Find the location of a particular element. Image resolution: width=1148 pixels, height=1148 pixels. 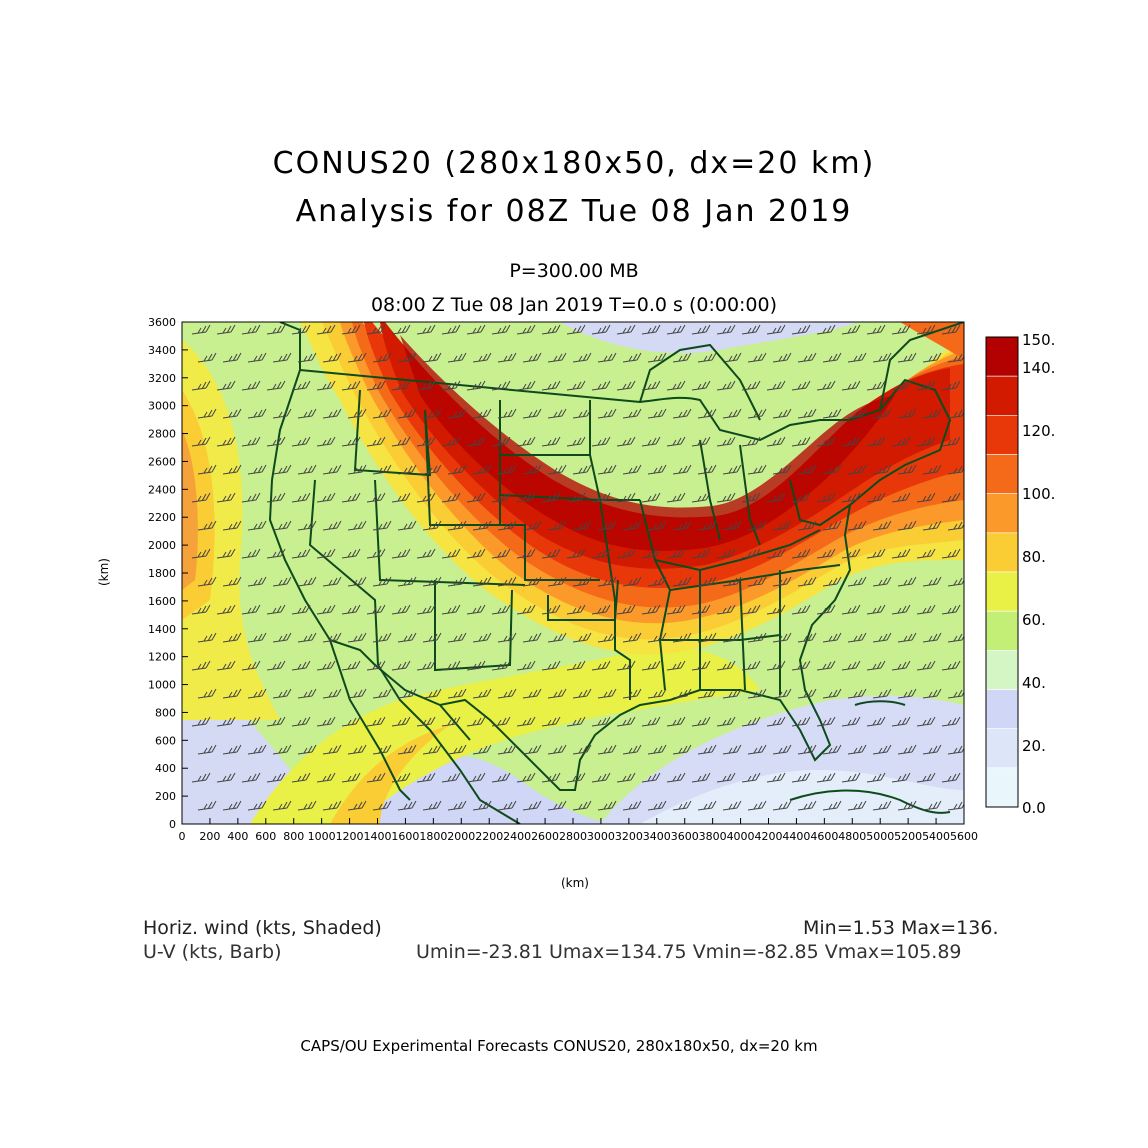

colorbar-label: 150. is located at coordinates (1038, 340).